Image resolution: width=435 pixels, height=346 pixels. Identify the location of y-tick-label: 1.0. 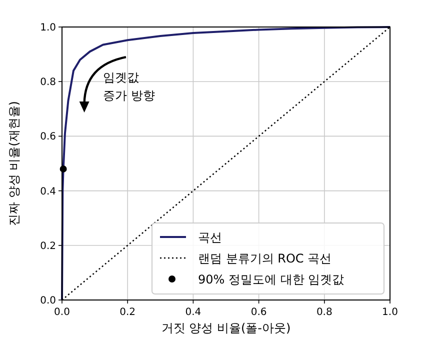
(48, 28).